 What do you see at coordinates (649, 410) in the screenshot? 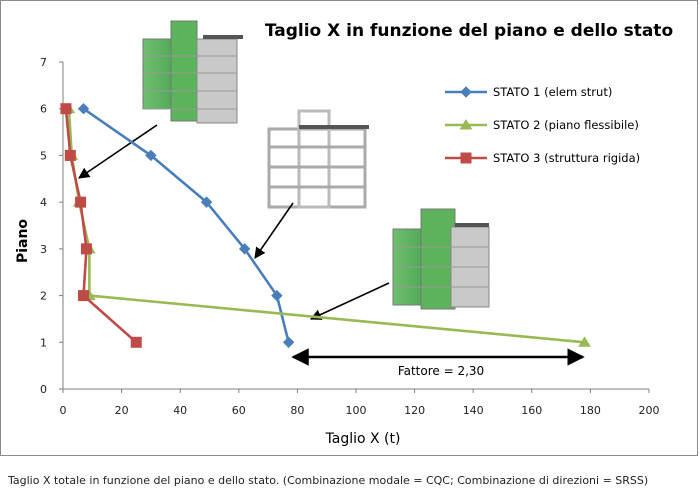
I see `x-tick-label: 200` at bounding box center [649, 410].